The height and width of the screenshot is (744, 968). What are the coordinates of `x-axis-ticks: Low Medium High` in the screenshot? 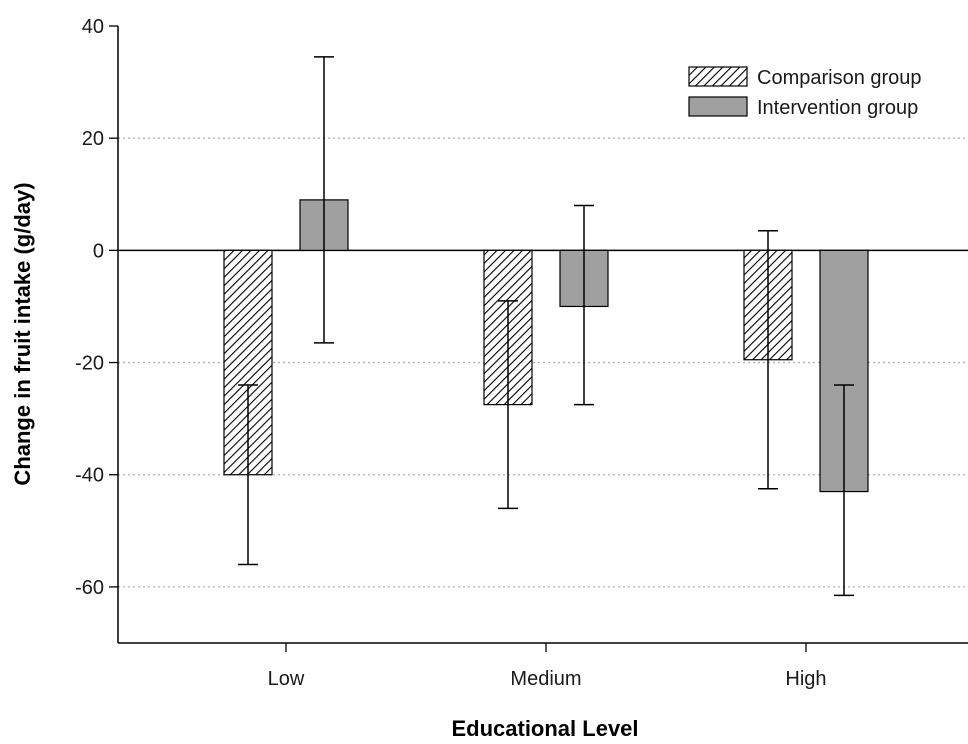 It's located at (547, 666).